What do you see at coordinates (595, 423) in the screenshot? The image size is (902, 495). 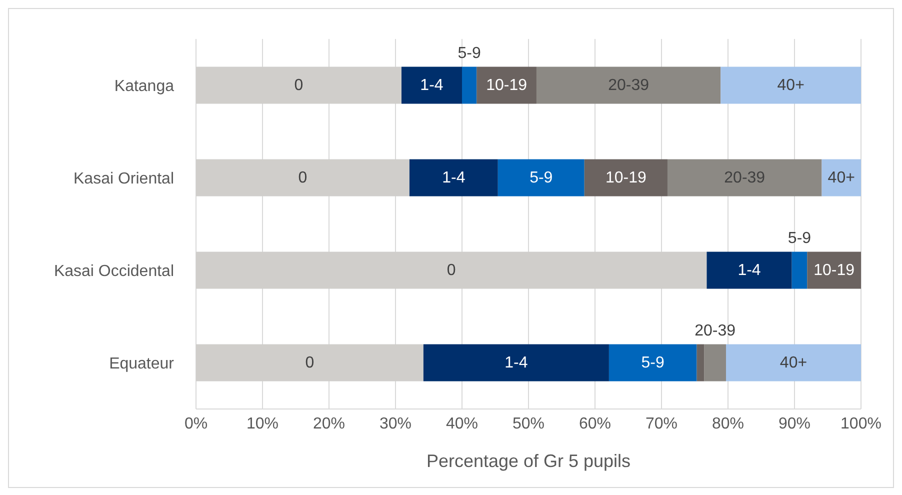 I see `x-tick-label: 60%` at bounding box center [595, 423].